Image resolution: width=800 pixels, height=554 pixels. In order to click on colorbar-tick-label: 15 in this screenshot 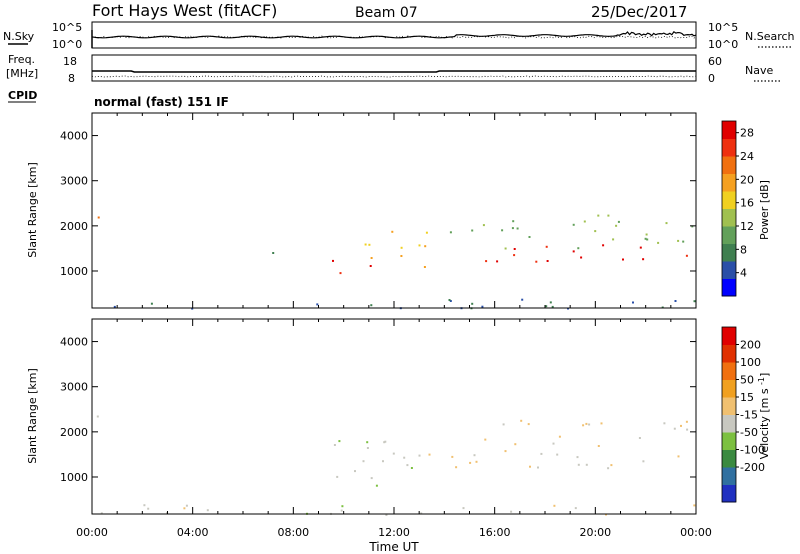, I will do `click(747, 397)`.